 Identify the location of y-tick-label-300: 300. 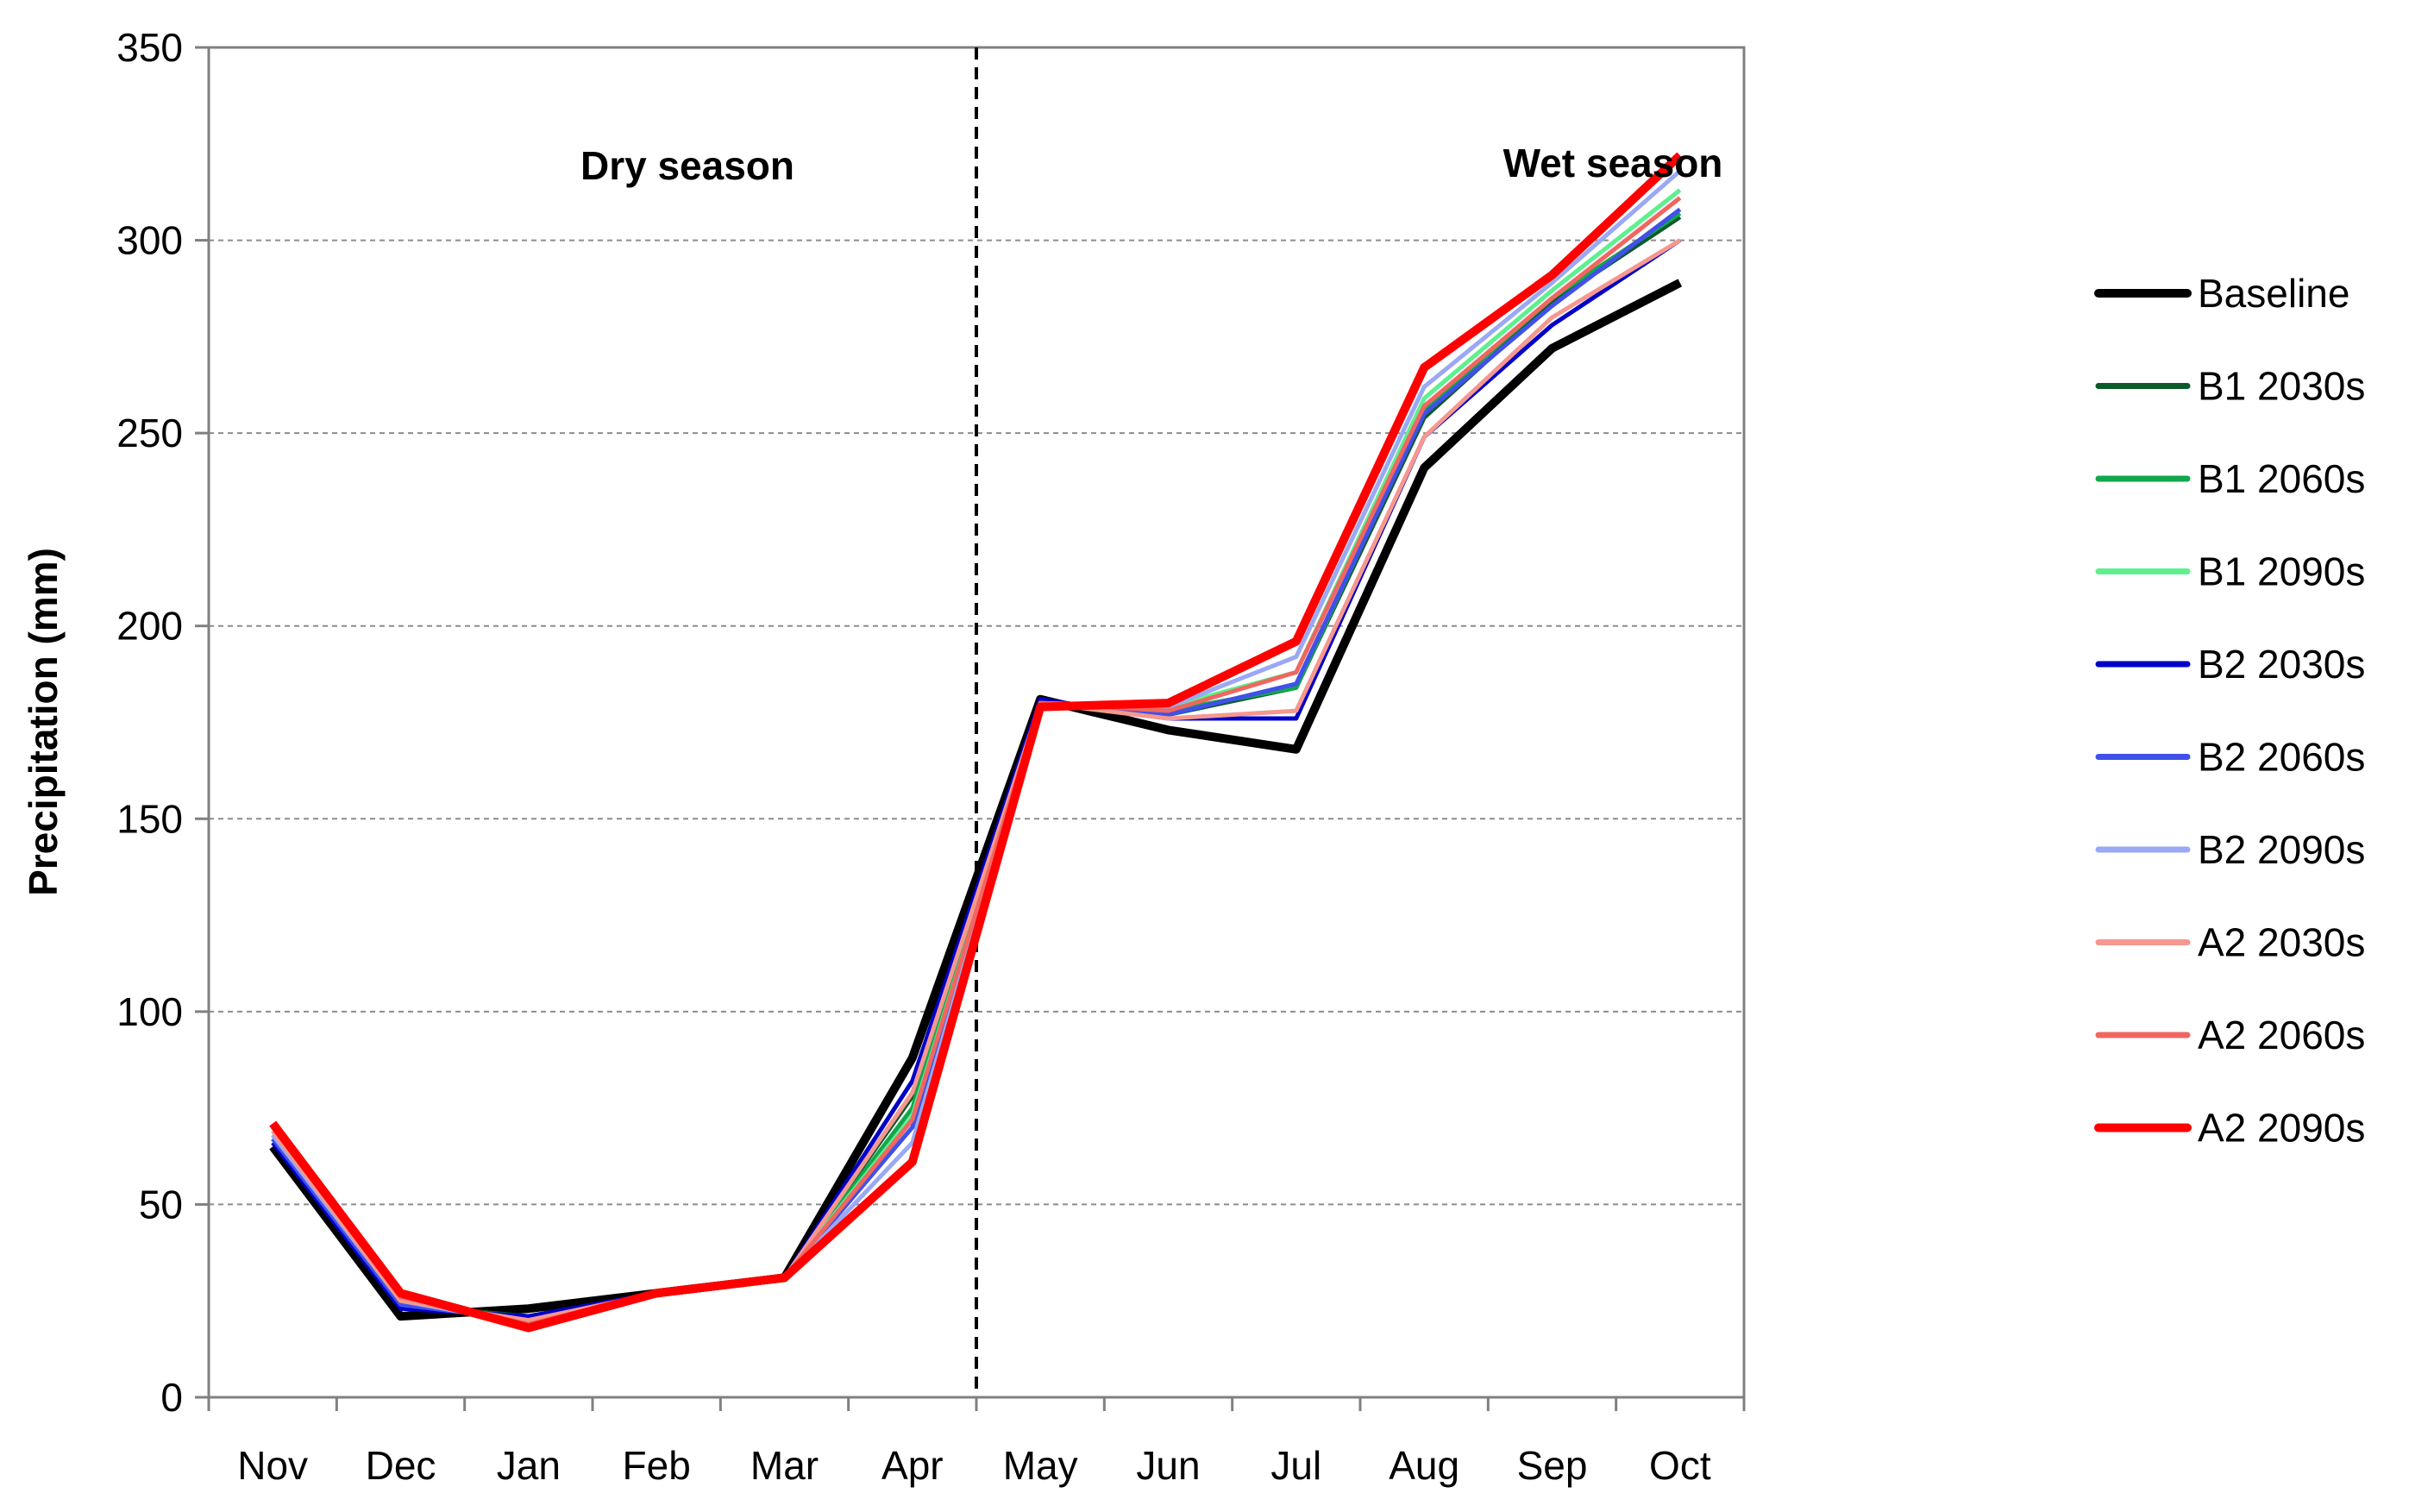
(149, 241).